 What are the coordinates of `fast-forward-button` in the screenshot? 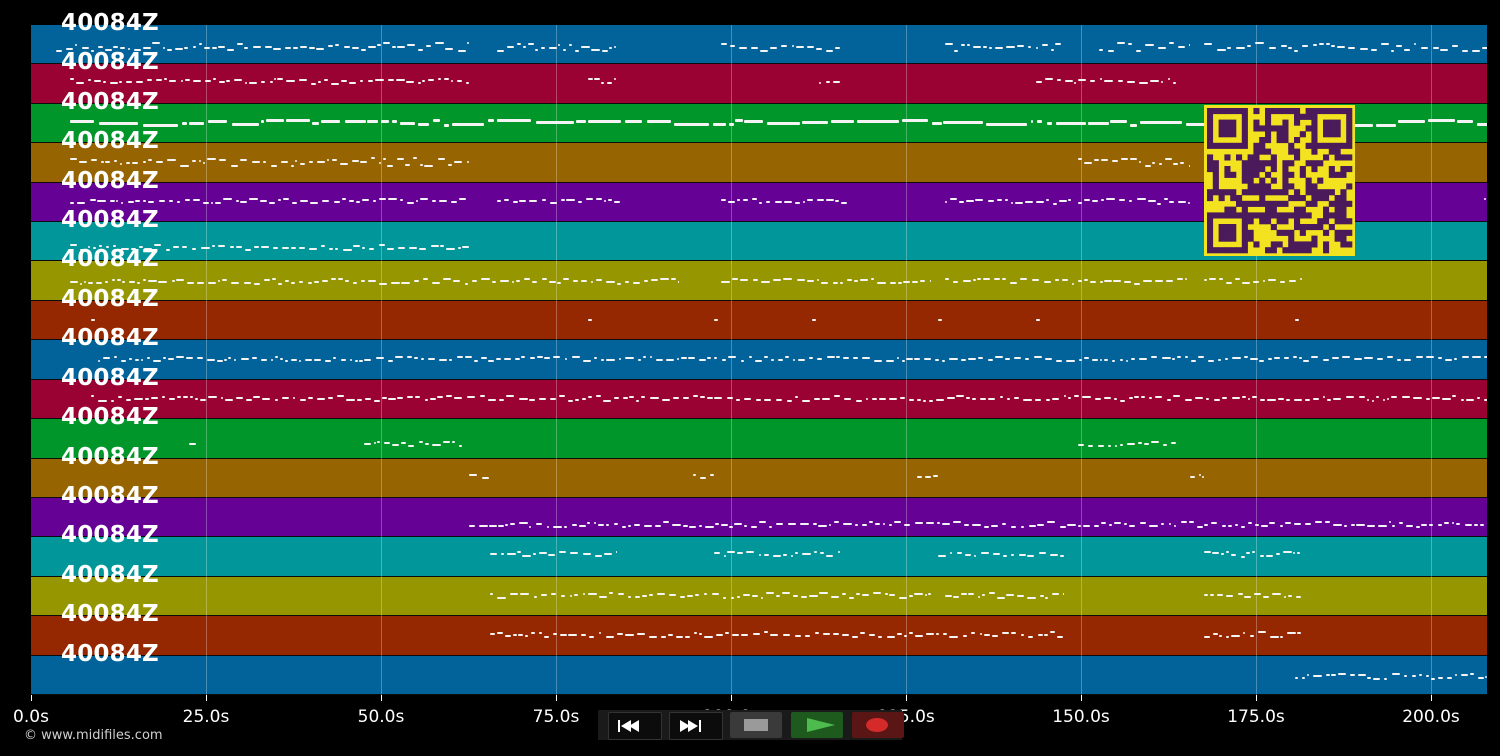 It's located at (696, 726).